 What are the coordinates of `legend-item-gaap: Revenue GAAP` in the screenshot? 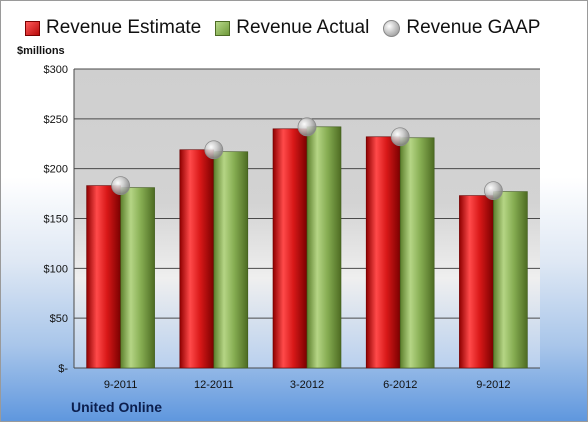 It's located at (461, 28).